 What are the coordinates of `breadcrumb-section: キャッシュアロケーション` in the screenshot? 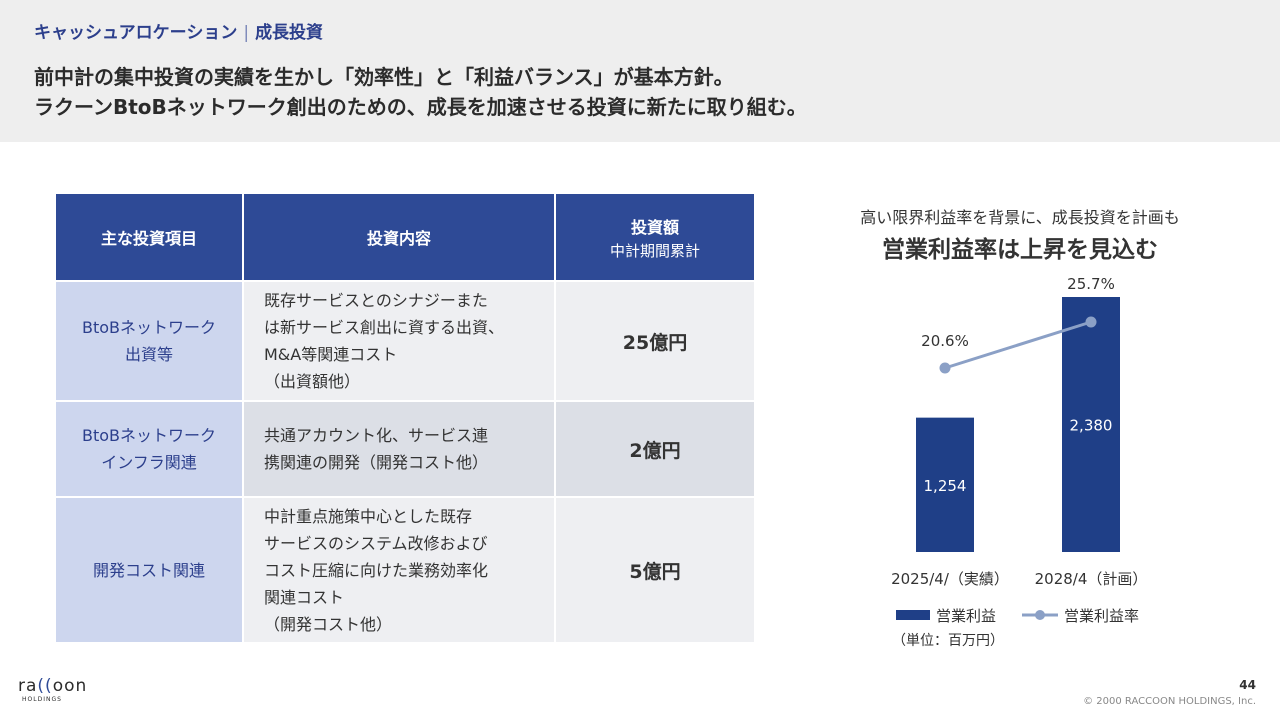 It's located at (136, 33).